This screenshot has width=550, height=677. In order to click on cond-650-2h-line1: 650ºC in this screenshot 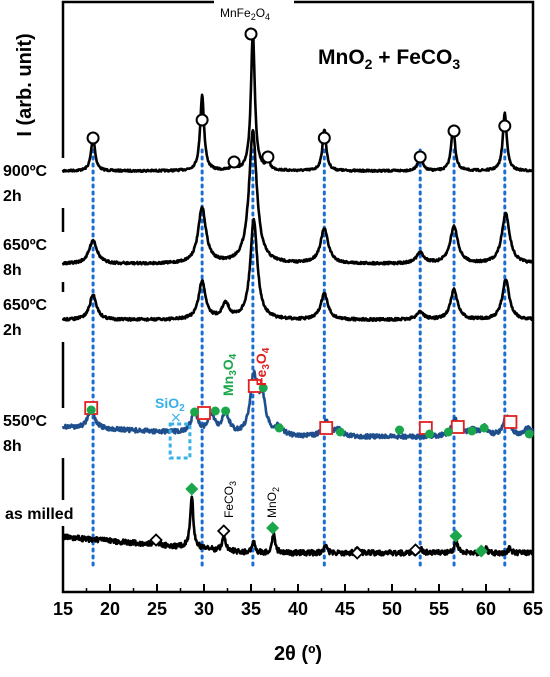, I will do `click(25, 305)`.